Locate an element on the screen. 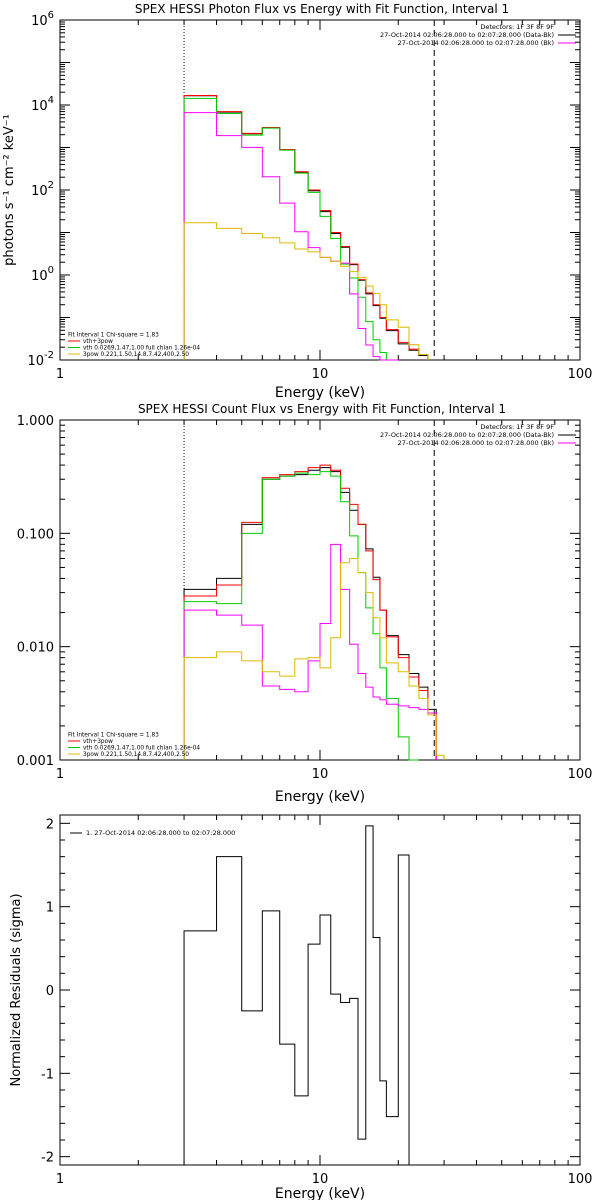 The width and height of the screenshot is (600, 1200). y-tick-exponent: -2 is located at coordinates (49, 355).